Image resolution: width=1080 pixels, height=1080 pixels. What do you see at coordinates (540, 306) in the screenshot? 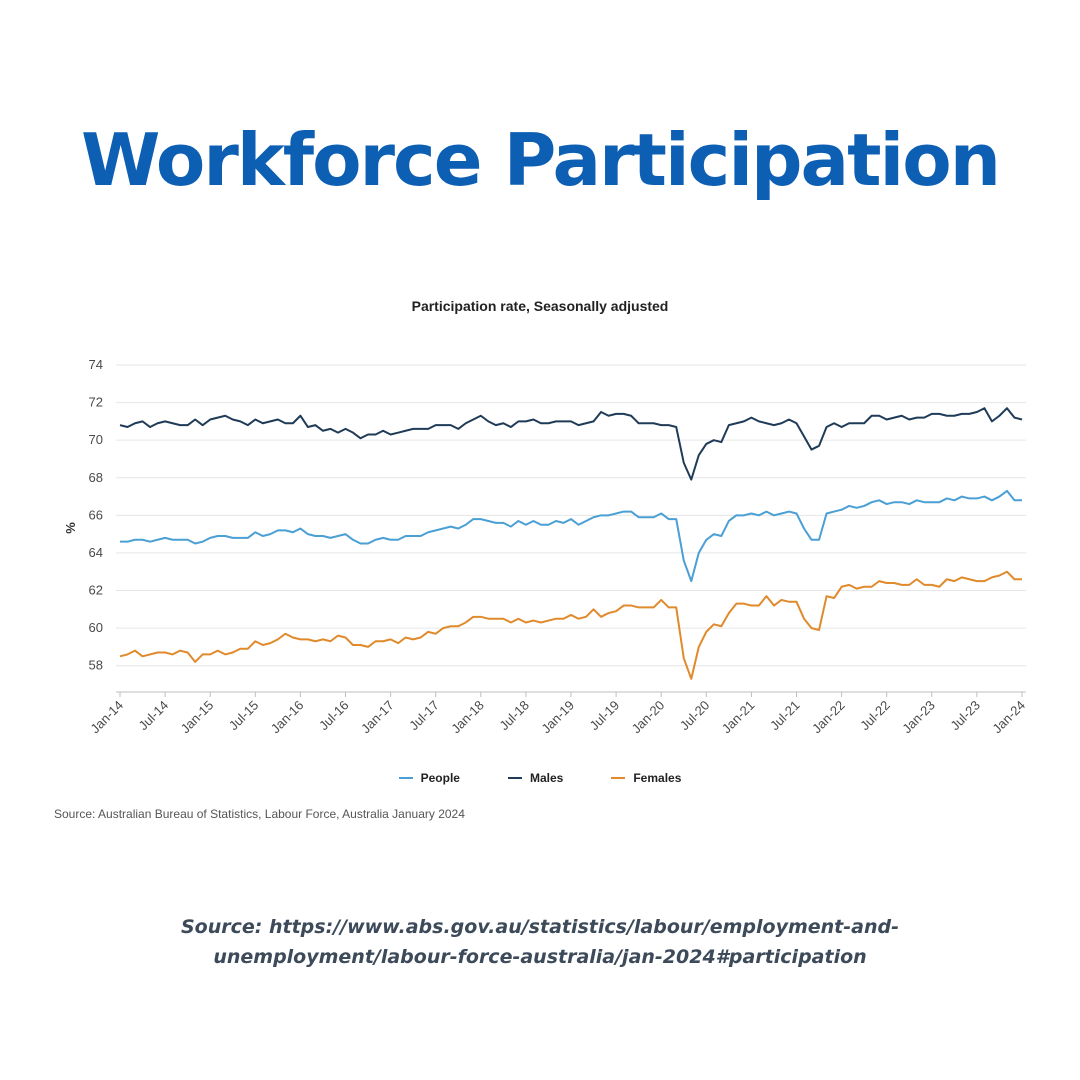
I see `chart-title: Participation rate, Seasonally adjusted` at bounding box center [540, 306].